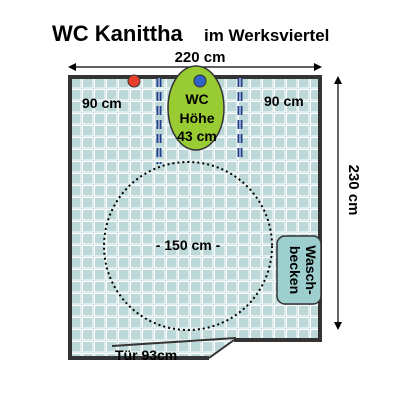 The height and width of the screenshot is (400, 400). Describe the element at coordinates (284, 101) in the screenshot. I see `right-clearance-label: 90 cm` at that location.